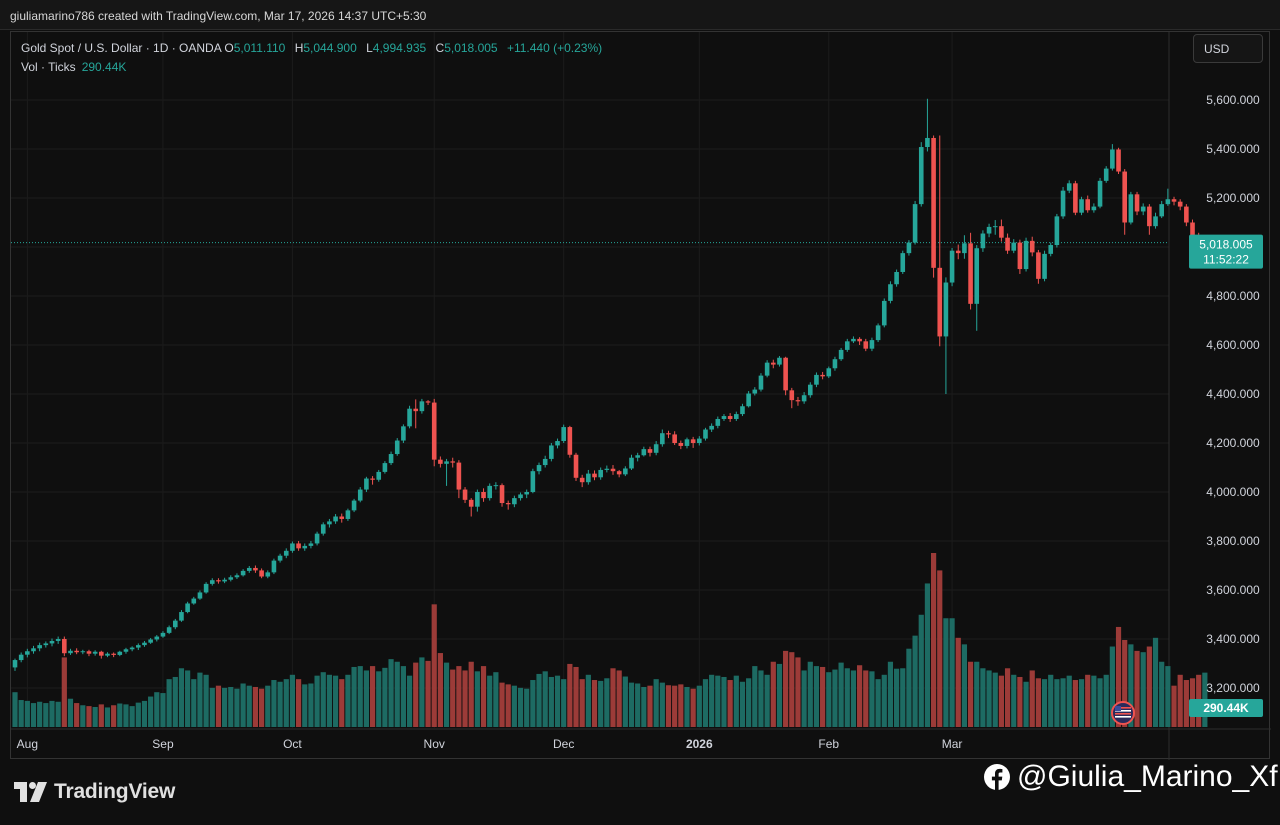 This screenshot has height=825, width=1280. Describe the element at coordinates (1233, 394) in the screenshot. I see `price-axis-label: 4,400.000` at that location.